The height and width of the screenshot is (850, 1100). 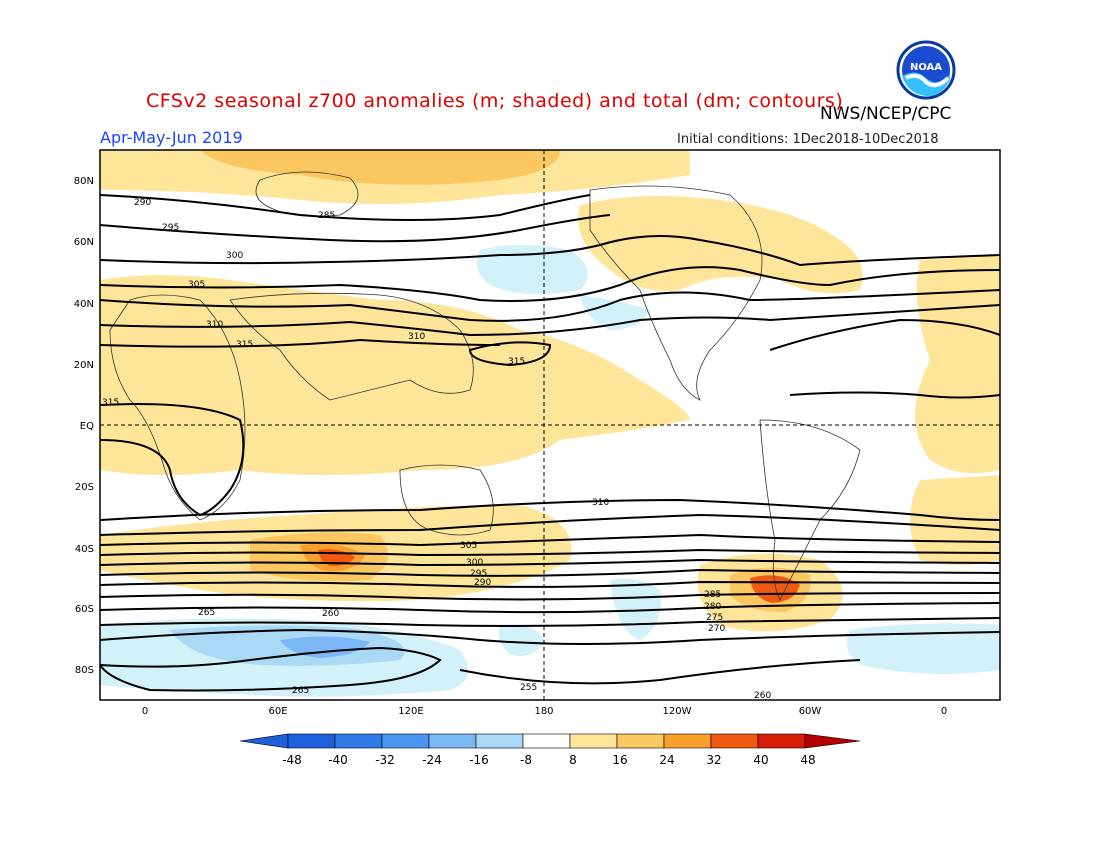 What do you see at coordinates (385, 760) in the screenshot?
I see `colorbar-label: -32` at bounding box center [385, 760].